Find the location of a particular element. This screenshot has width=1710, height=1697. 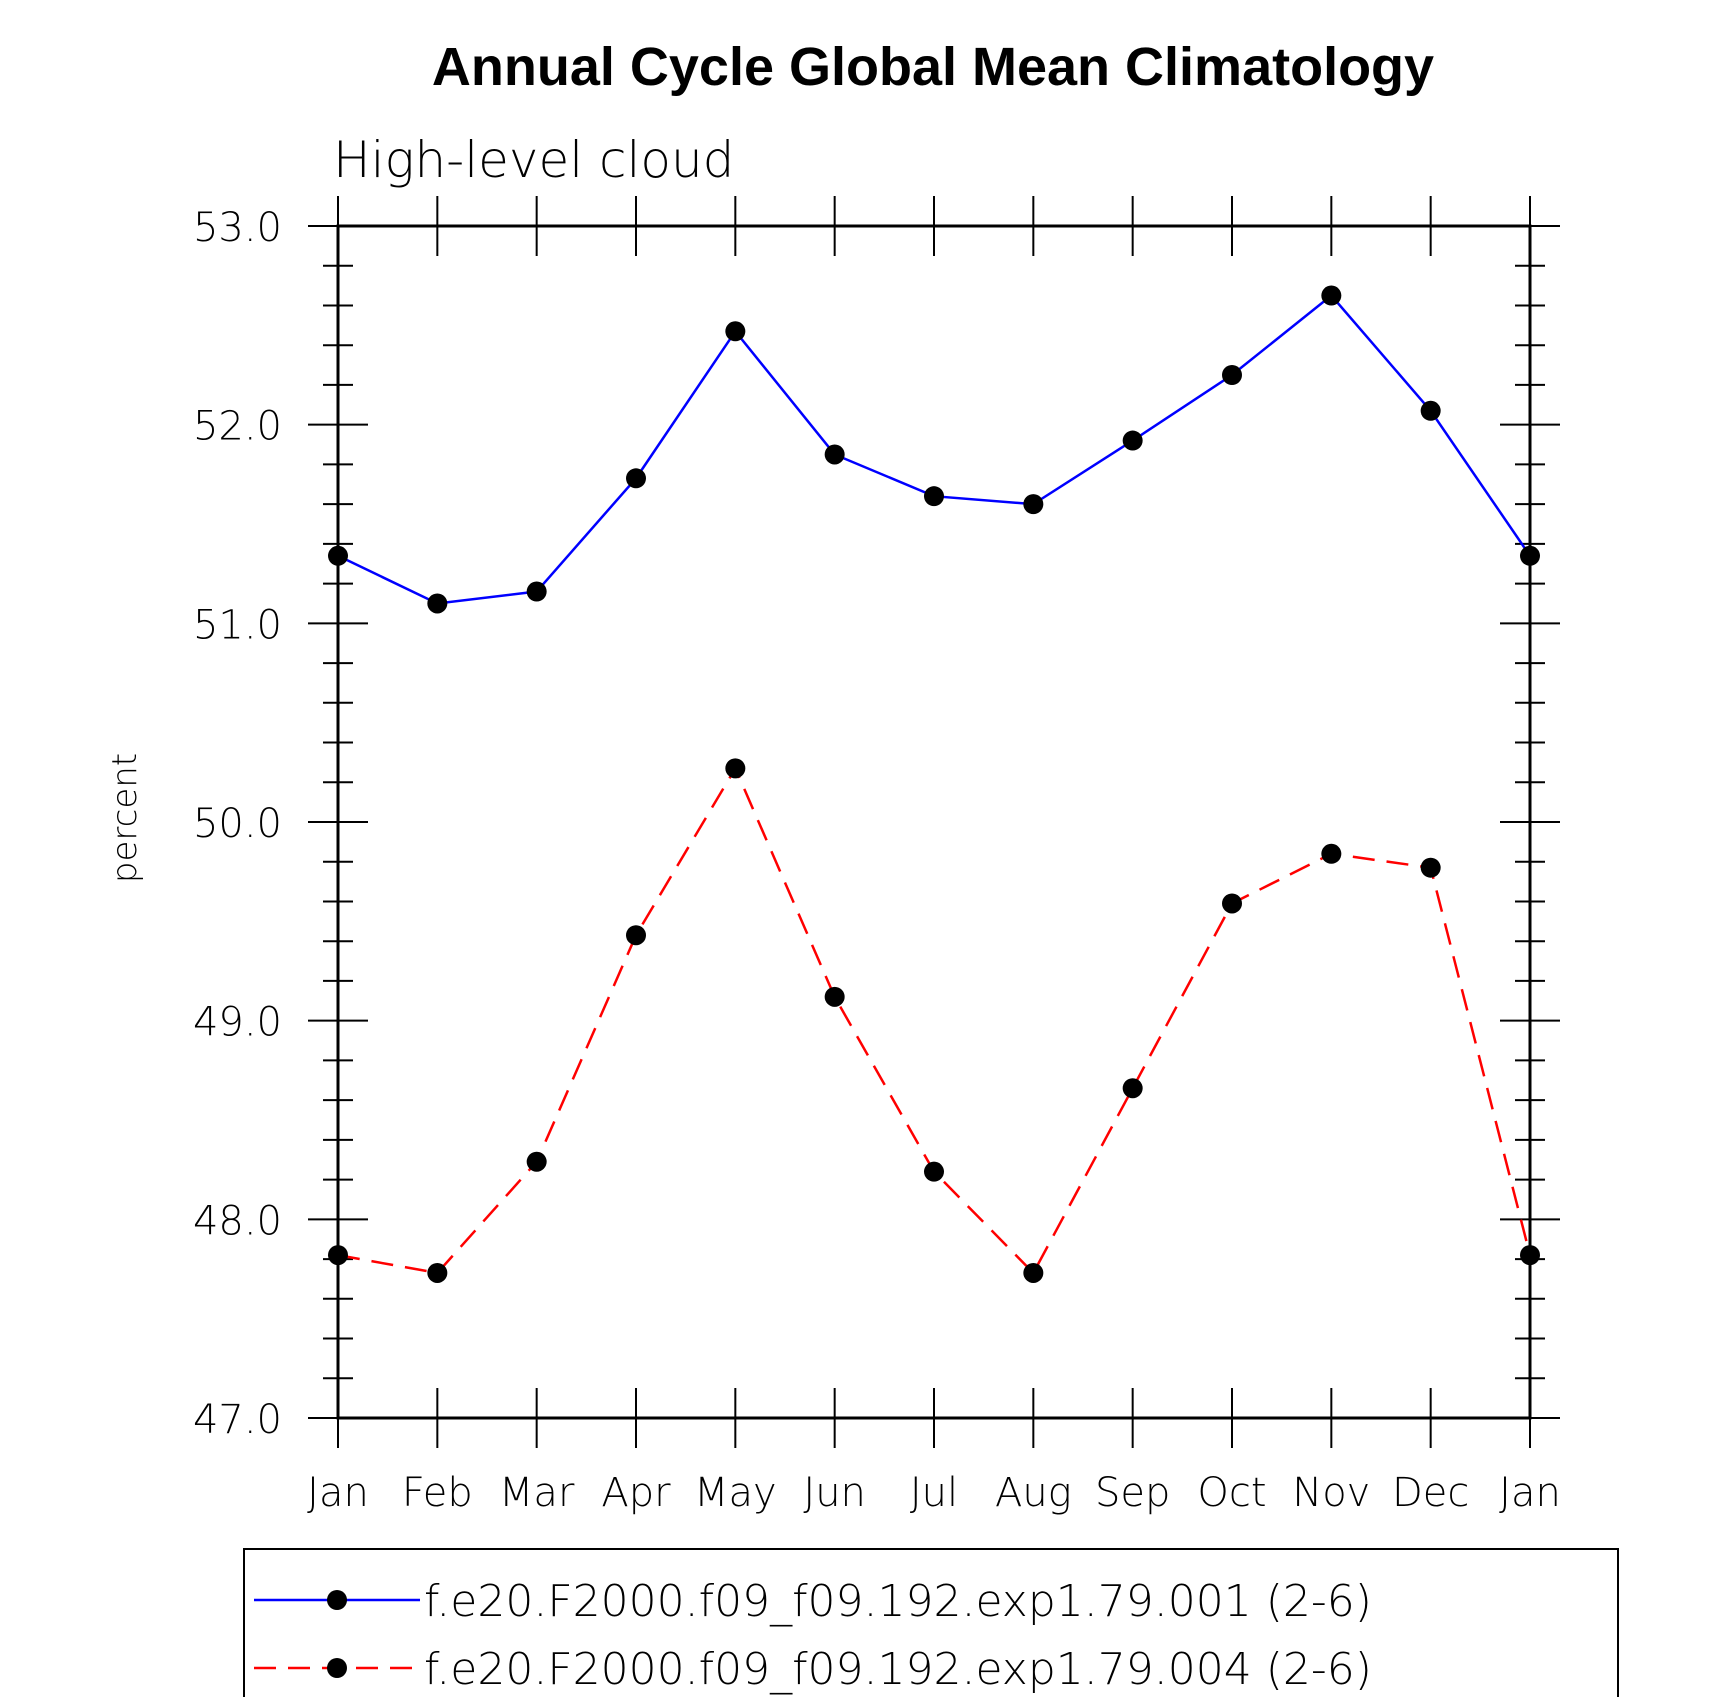

y-tick-label: 51.0 is located at coordinates (237, 625).